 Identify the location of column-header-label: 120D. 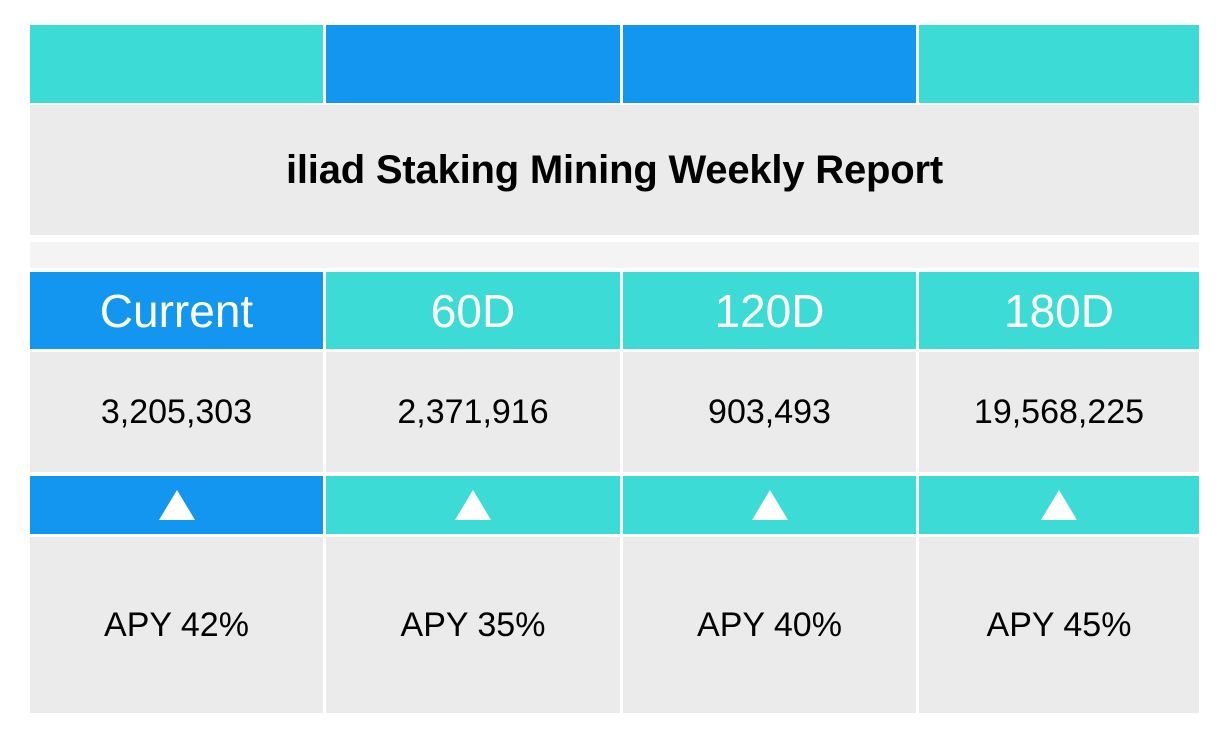
(769, 310).